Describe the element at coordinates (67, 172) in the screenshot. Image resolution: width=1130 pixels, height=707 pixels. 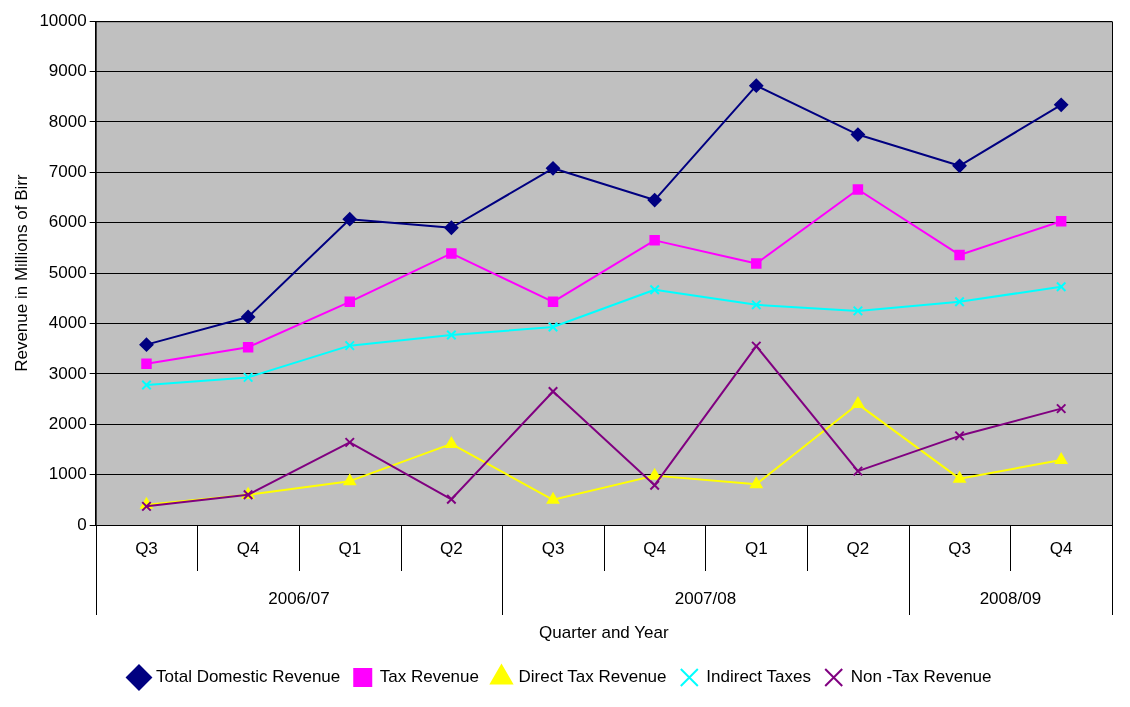
I see `y-tick-label: 7000` at that location.